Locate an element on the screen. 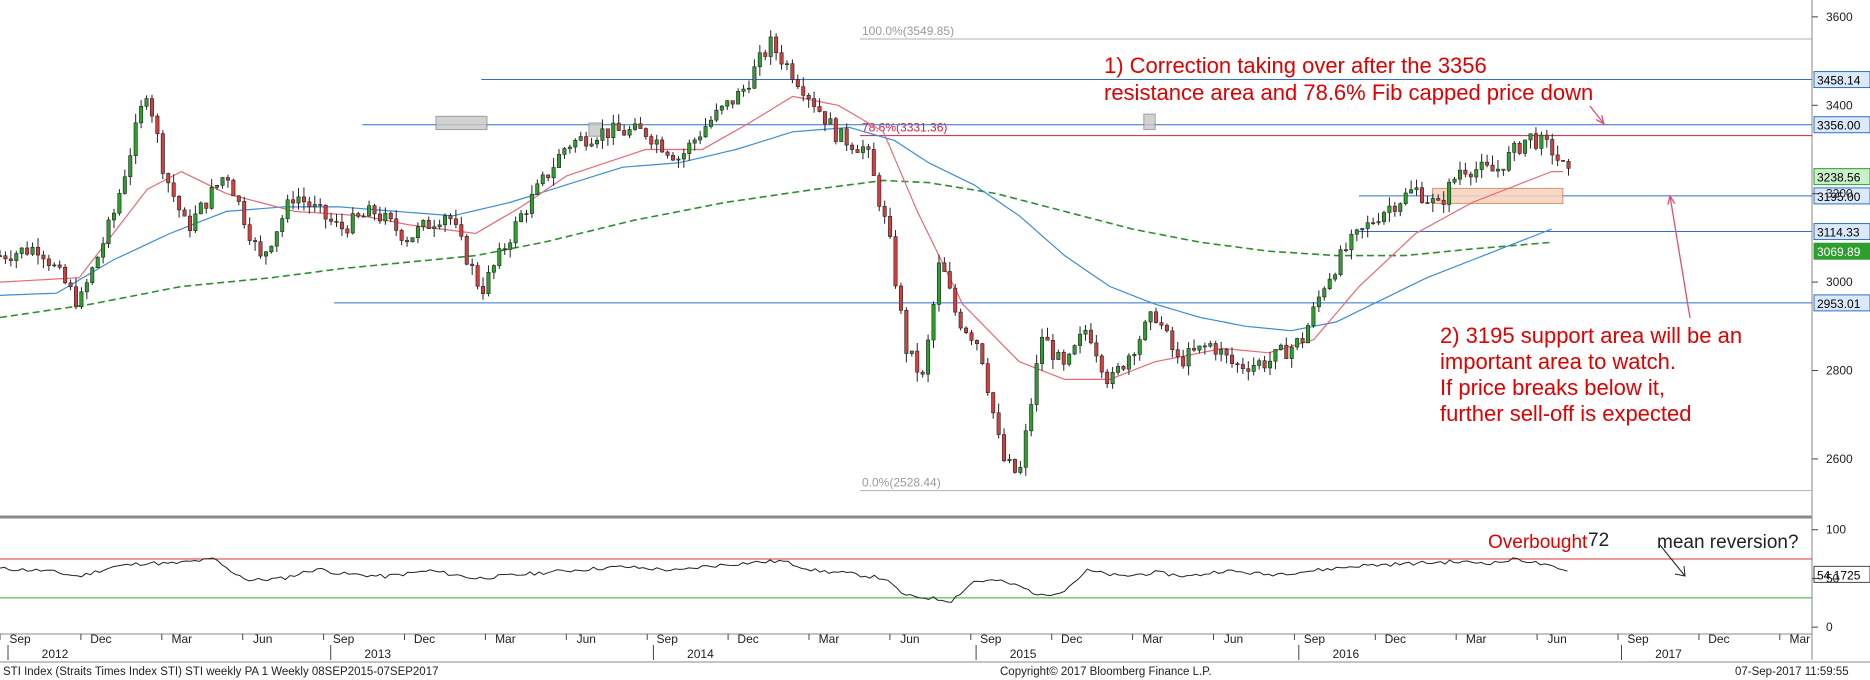 The width and height of the screenshot is (1870, 680). x-month-label: Mar is located at coordinates (829, 639).